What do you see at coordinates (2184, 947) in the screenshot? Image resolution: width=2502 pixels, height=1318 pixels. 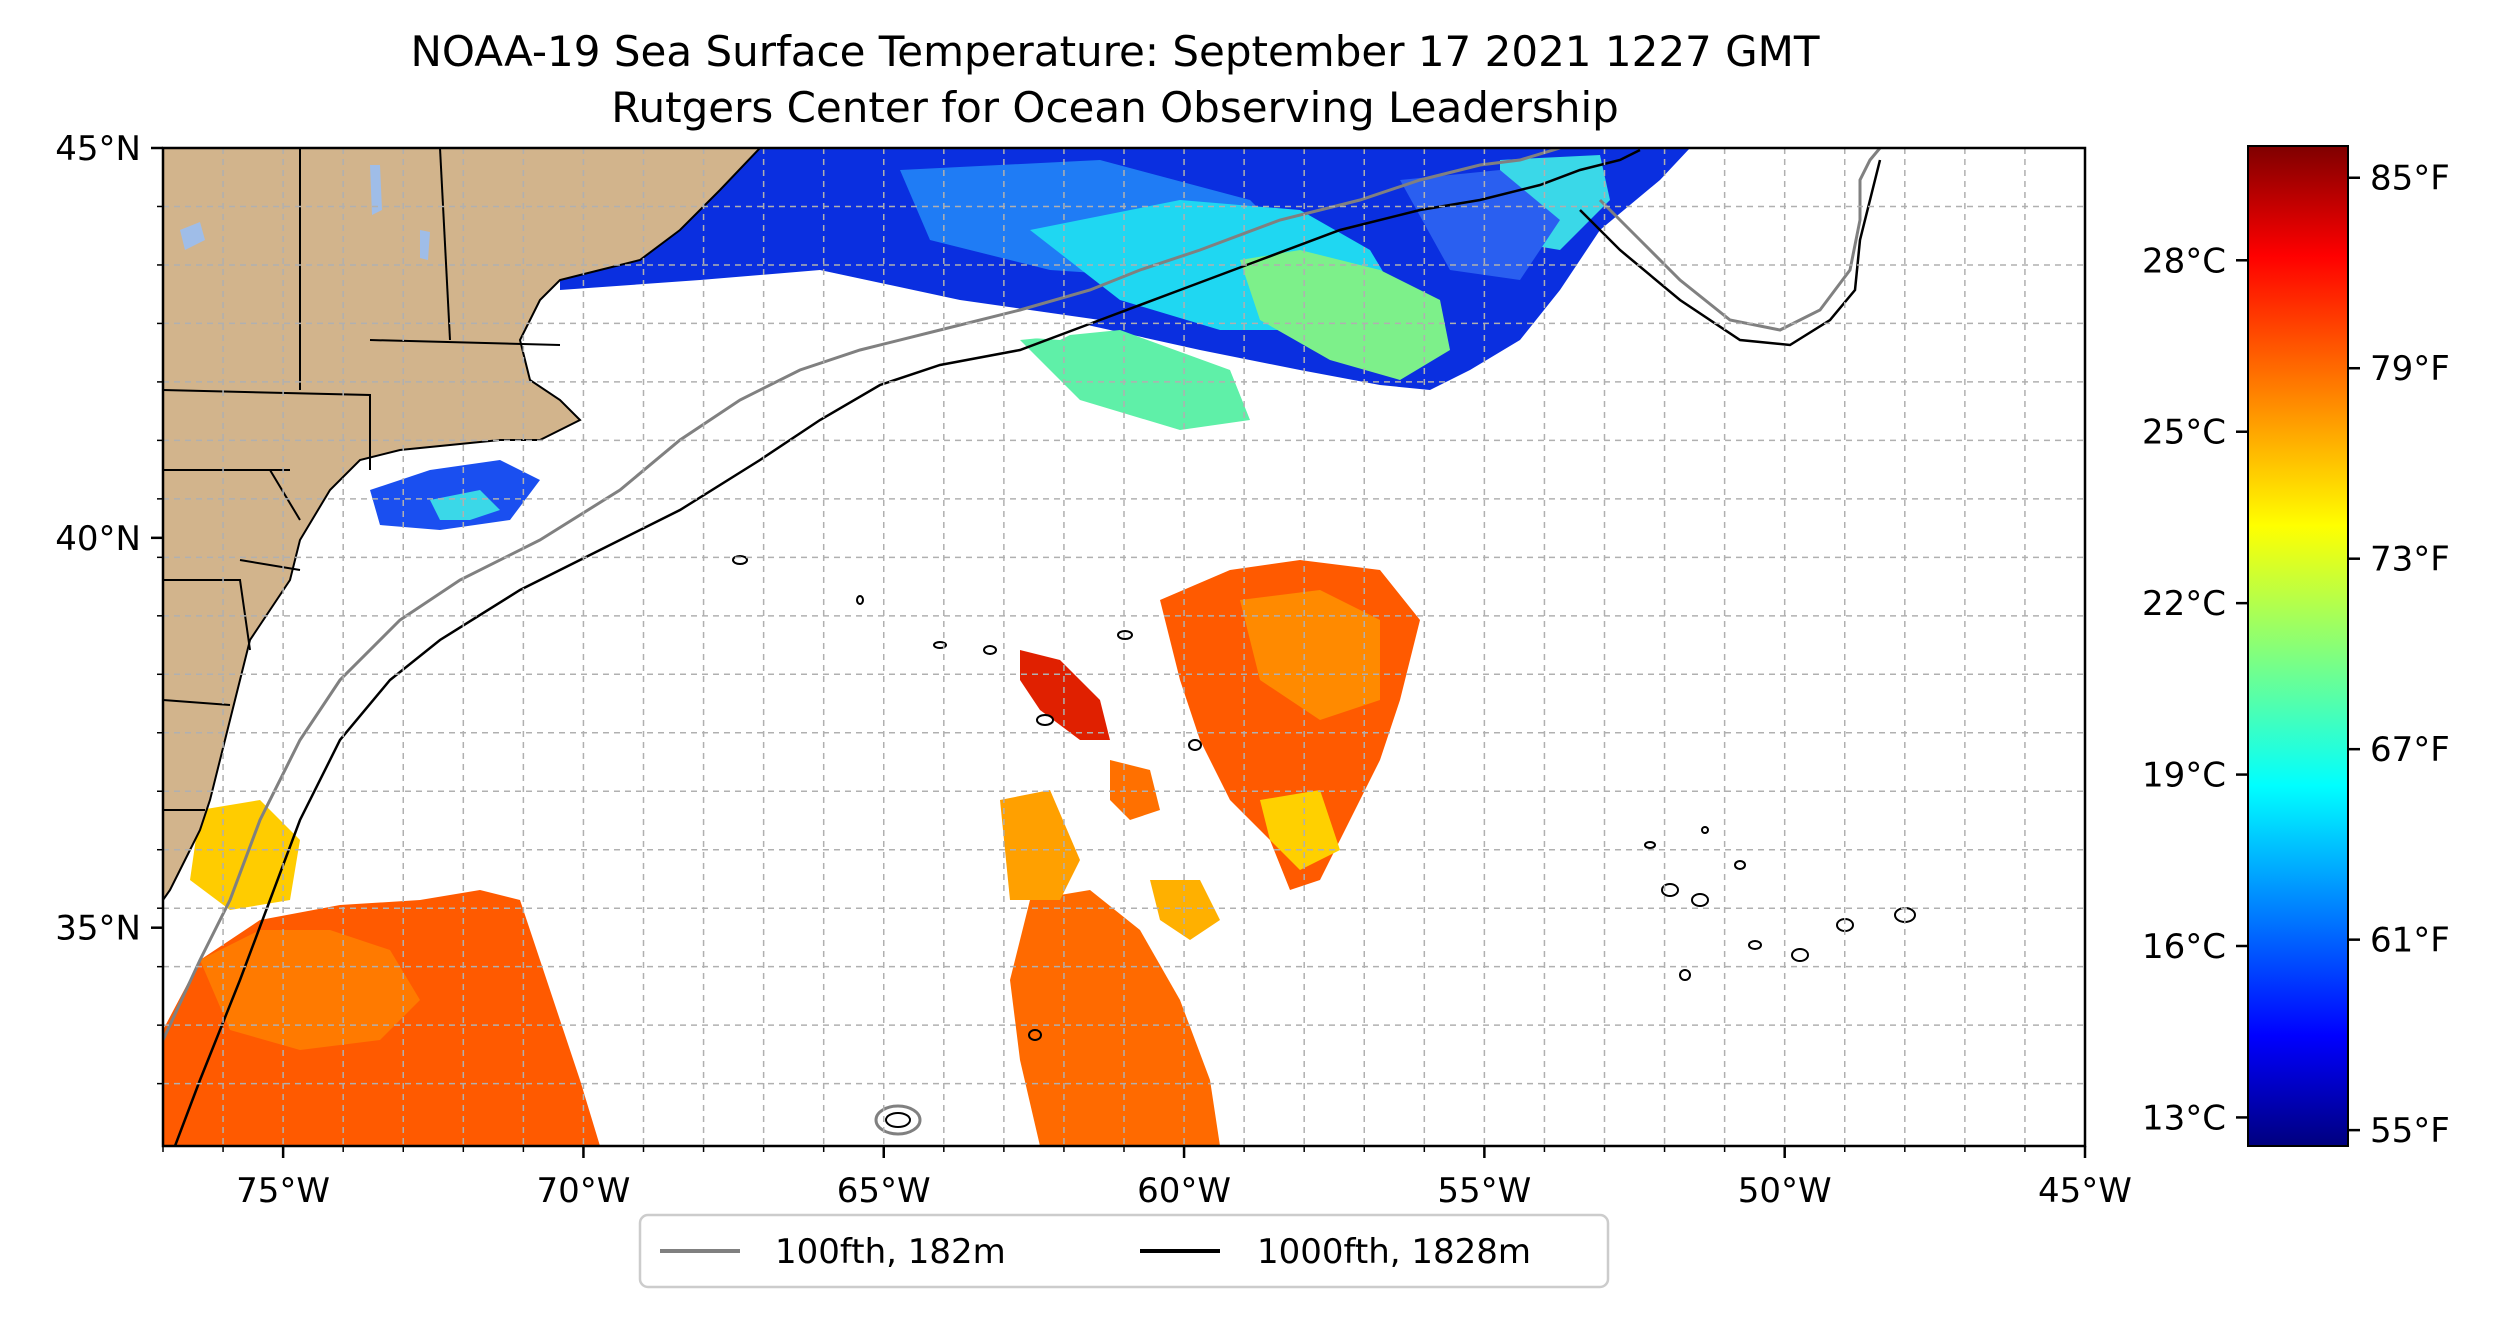 I see `celsius-tick-label: 16°C` at bounding box center [2184, 947].